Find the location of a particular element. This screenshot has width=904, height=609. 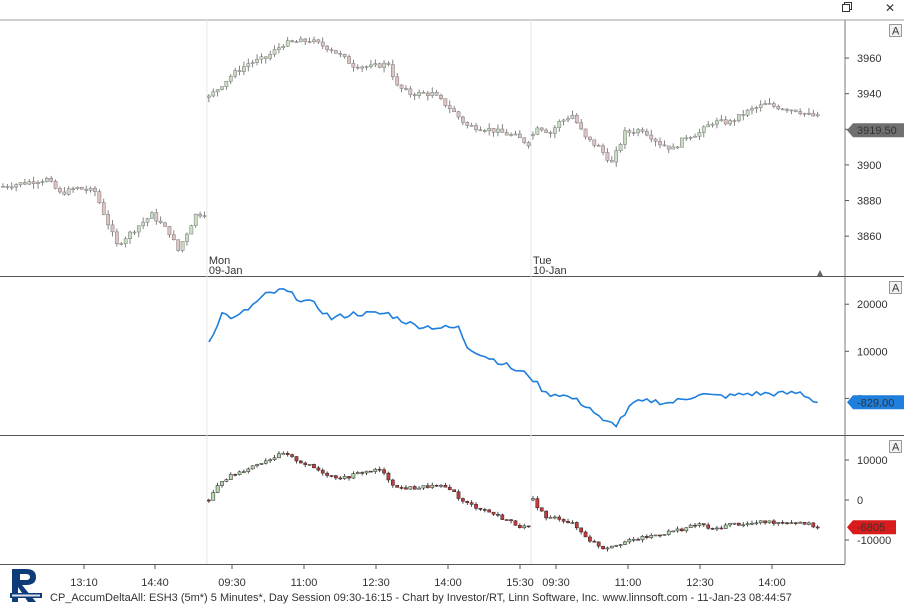

time-tick-label: 13:10 is located at coordinates (84, 583).